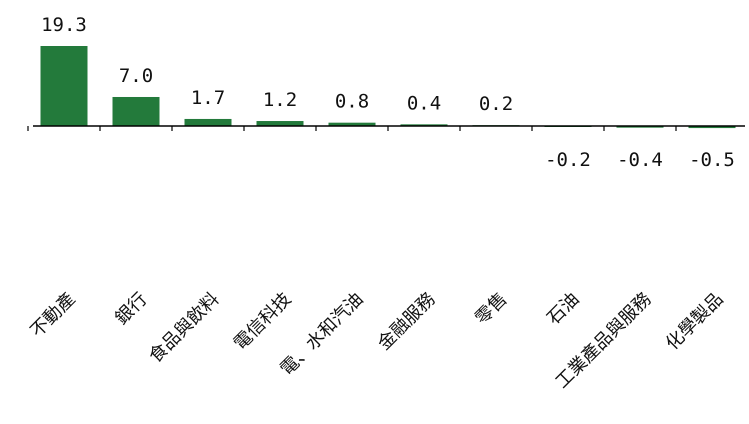  What do you see at coordinates (184, 328) in the screenshot?
I see `category-label: 食品與飲料` at bounding box center [184, 328].